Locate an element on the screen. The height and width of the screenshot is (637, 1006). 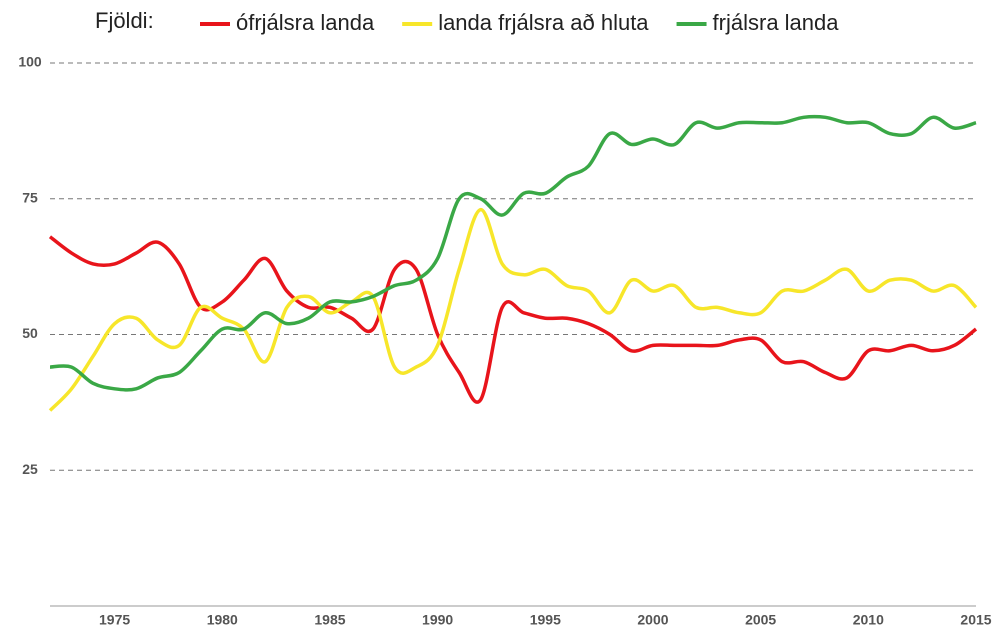
x-tick-label: 2015 is located at coordinates (975, 620).